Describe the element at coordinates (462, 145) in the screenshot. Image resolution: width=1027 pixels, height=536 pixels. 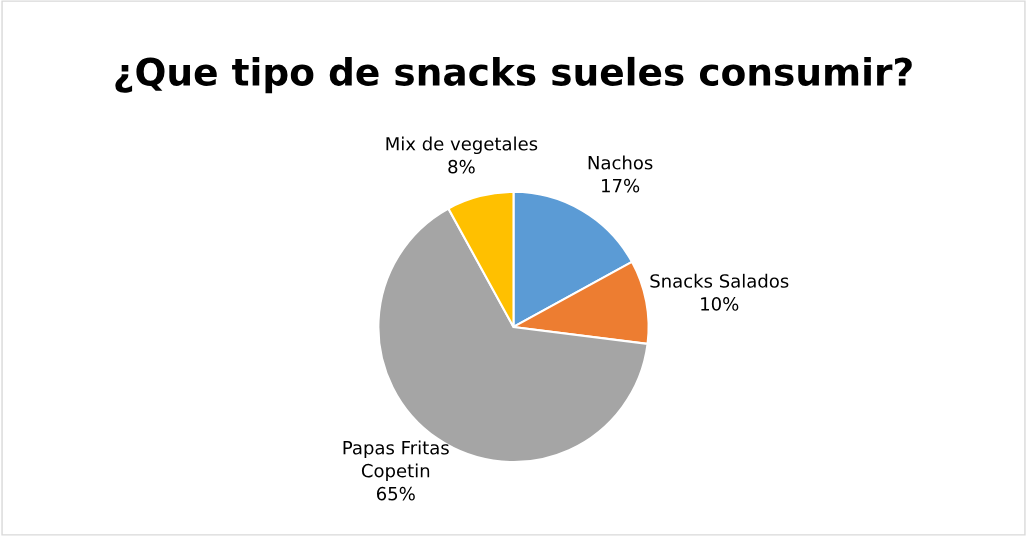
I see `slice-label: Mix de vegetales` at that location.